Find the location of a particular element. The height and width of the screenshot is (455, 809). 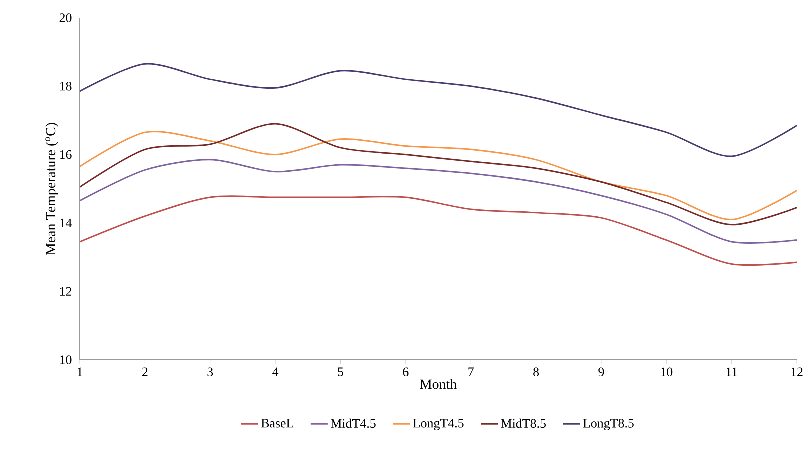

x-axis-title: Month is located at coordinates (438, 384).